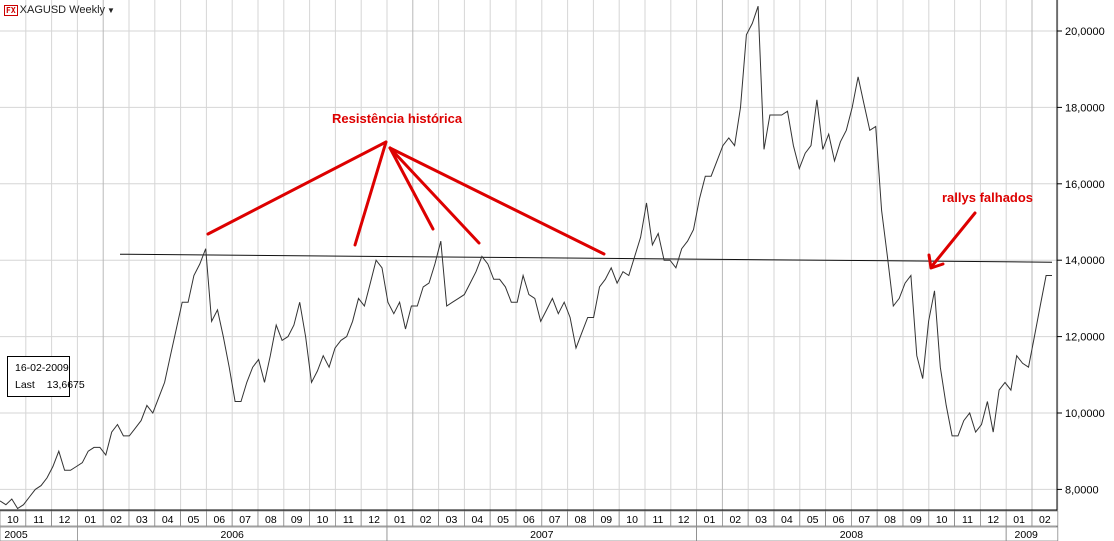 This screenshot has height=541, width=1114. Describe the element at coordinates (42, 368) in the screenshot. I see `info-date: 16-02-2009` at that location.